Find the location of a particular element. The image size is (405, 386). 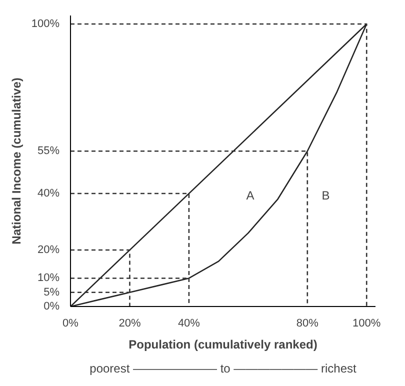

y-tick-label: 100% is located at coordinates (45, 24).